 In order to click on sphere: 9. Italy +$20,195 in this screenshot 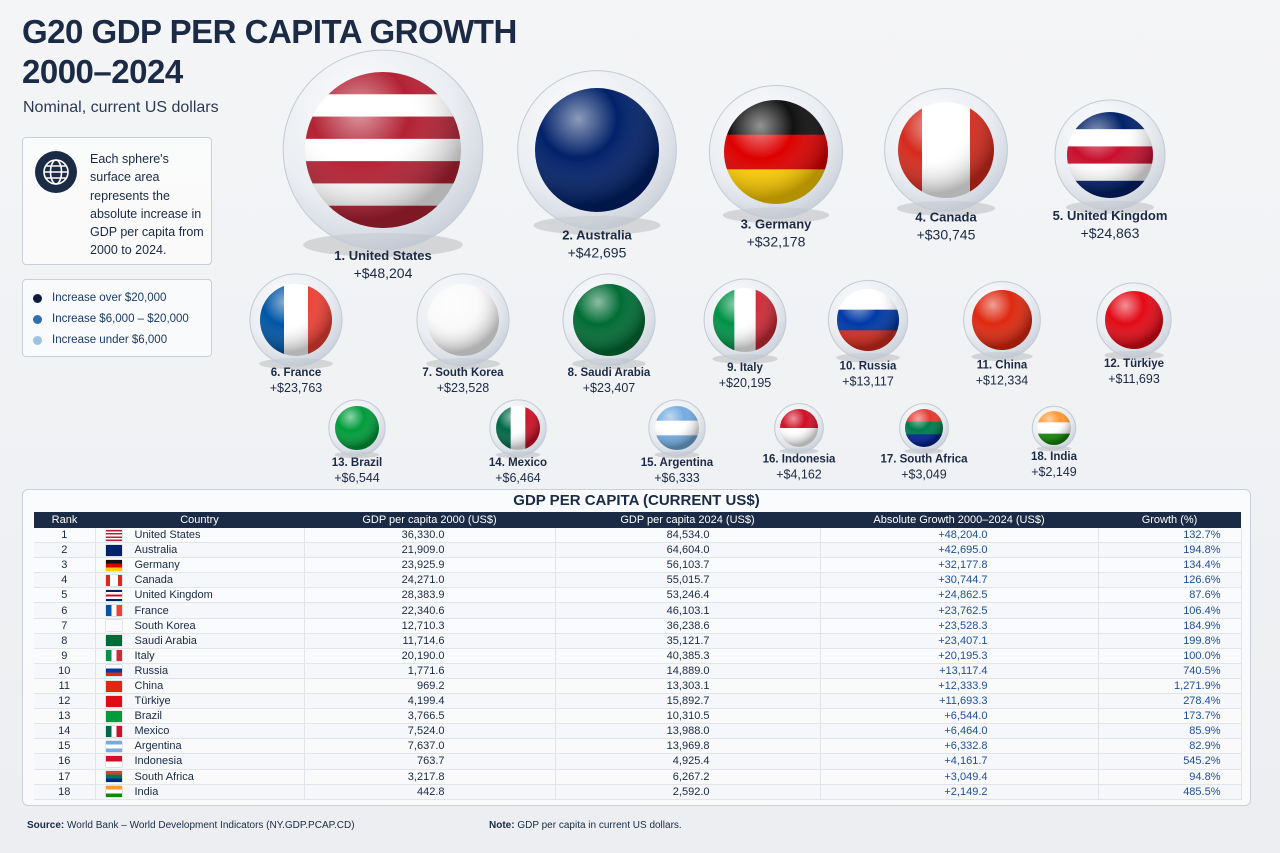, I will do `click(745, 334)`.